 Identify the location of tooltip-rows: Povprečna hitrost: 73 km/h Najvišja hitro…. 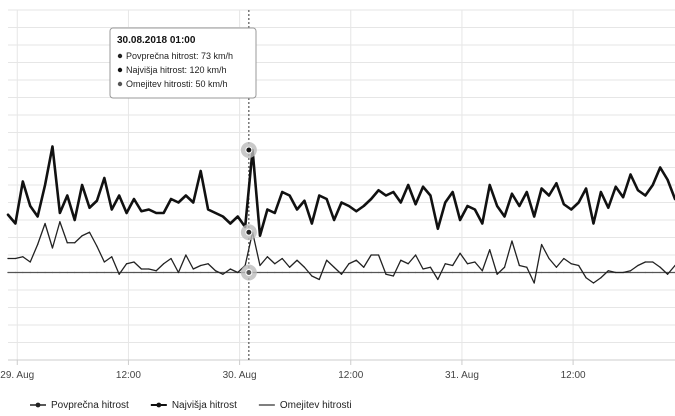
(175, 70).